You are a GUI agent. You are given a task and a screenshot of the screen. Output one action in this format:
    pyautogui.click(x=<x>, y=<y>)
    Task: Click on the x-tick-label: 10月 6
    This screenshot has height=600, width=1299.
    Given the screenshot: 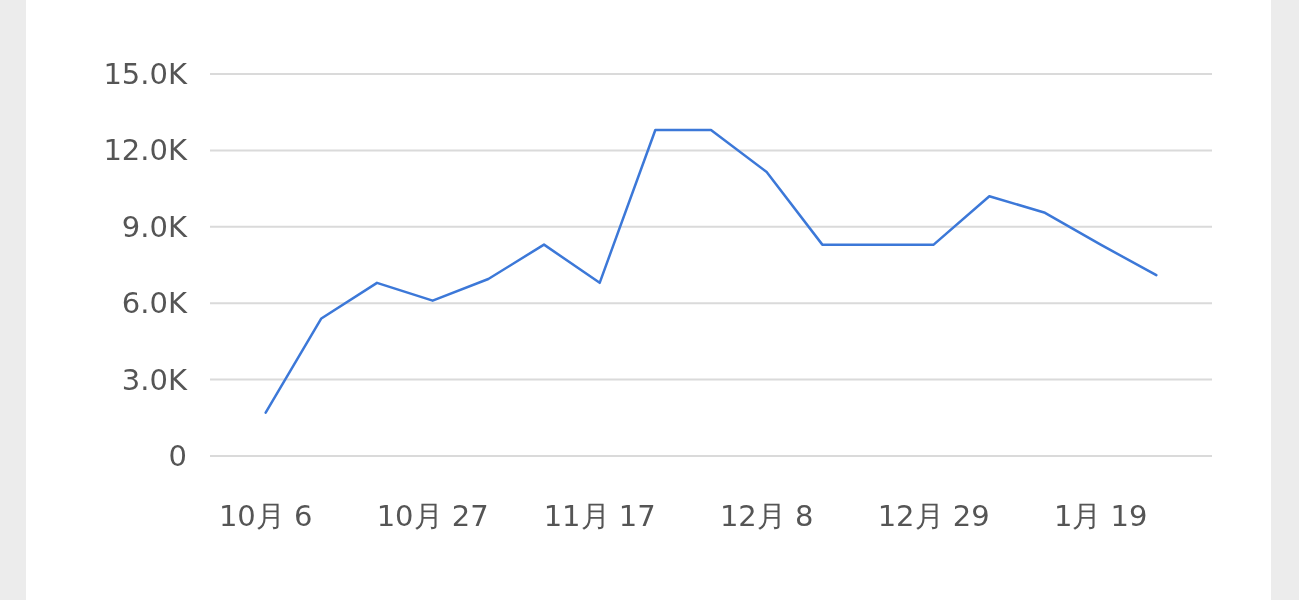 What is the action you would take?
    pyautogui.click(x=265, y=516)
    